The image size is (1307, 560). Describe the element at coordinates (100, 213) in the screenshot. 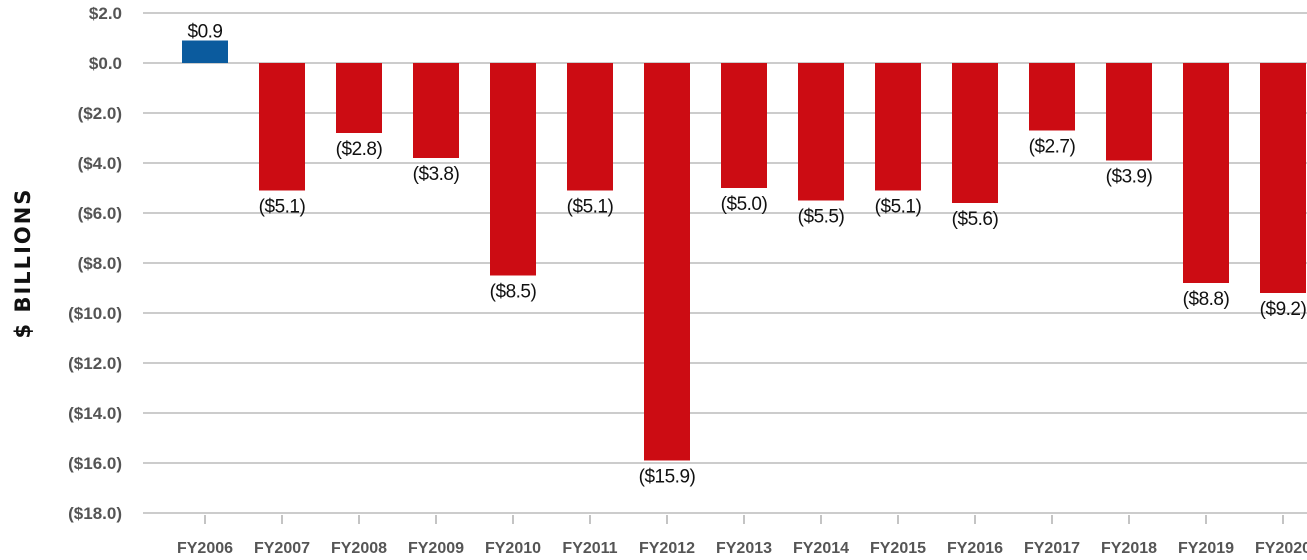

I see `y-tick-label: ($6.0)` at that location.